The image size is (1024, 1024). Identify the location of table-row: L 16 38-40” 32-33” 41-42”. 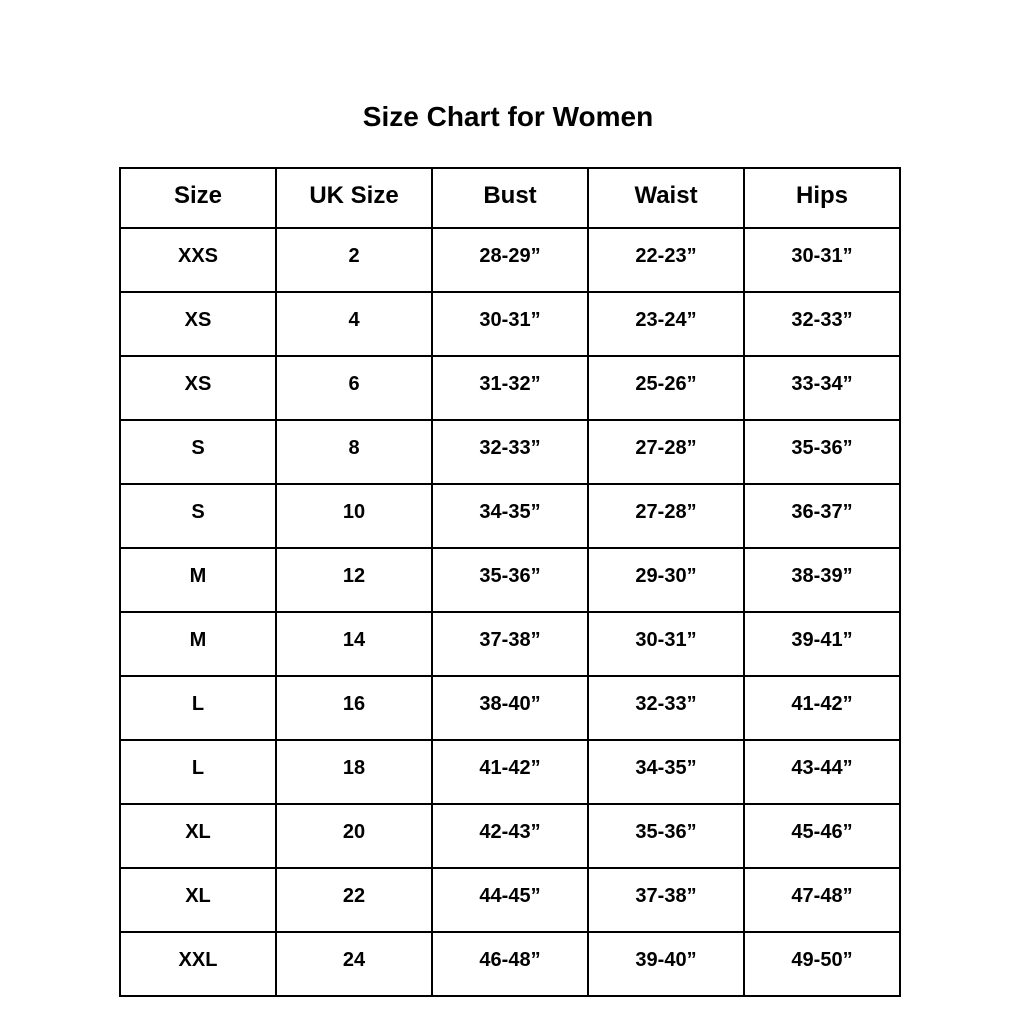
(510, 708).